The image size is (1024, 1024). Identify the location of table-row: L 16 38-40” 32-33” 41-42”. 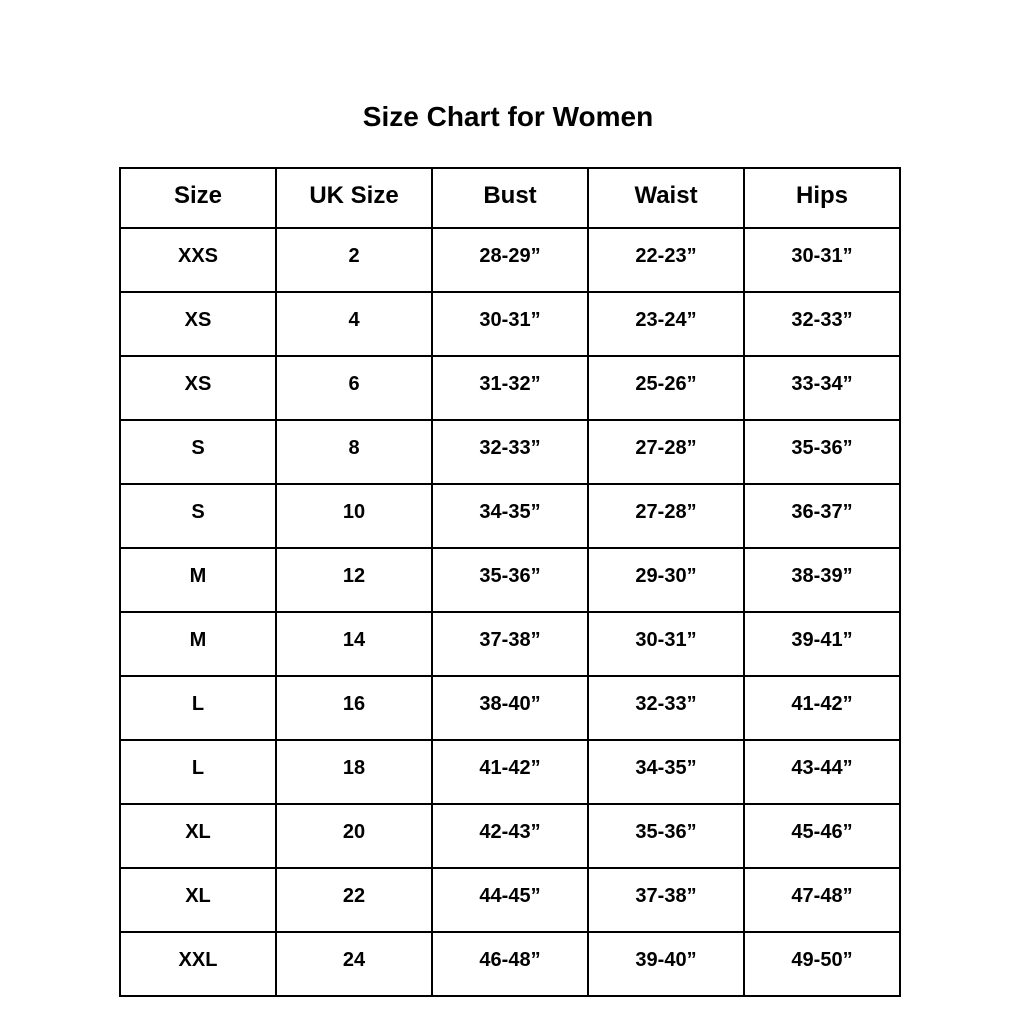
(510, 708).